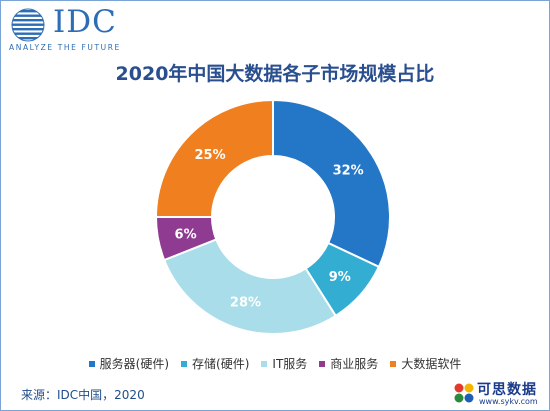 The height and width of the screenshot is (411, 550). I want to click on legend-label-1: 服务器(硬件), so click(134, 364).